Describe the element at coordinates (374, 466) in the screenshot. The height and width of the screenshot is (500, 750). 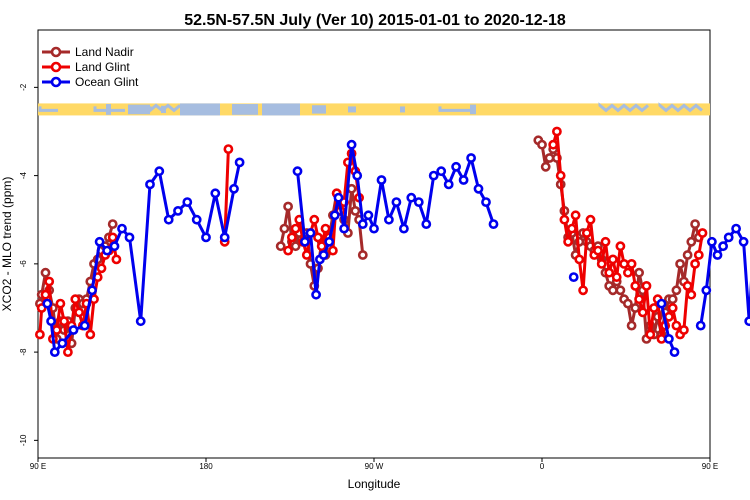
I see `x-tick-label: 90 W` at that location.